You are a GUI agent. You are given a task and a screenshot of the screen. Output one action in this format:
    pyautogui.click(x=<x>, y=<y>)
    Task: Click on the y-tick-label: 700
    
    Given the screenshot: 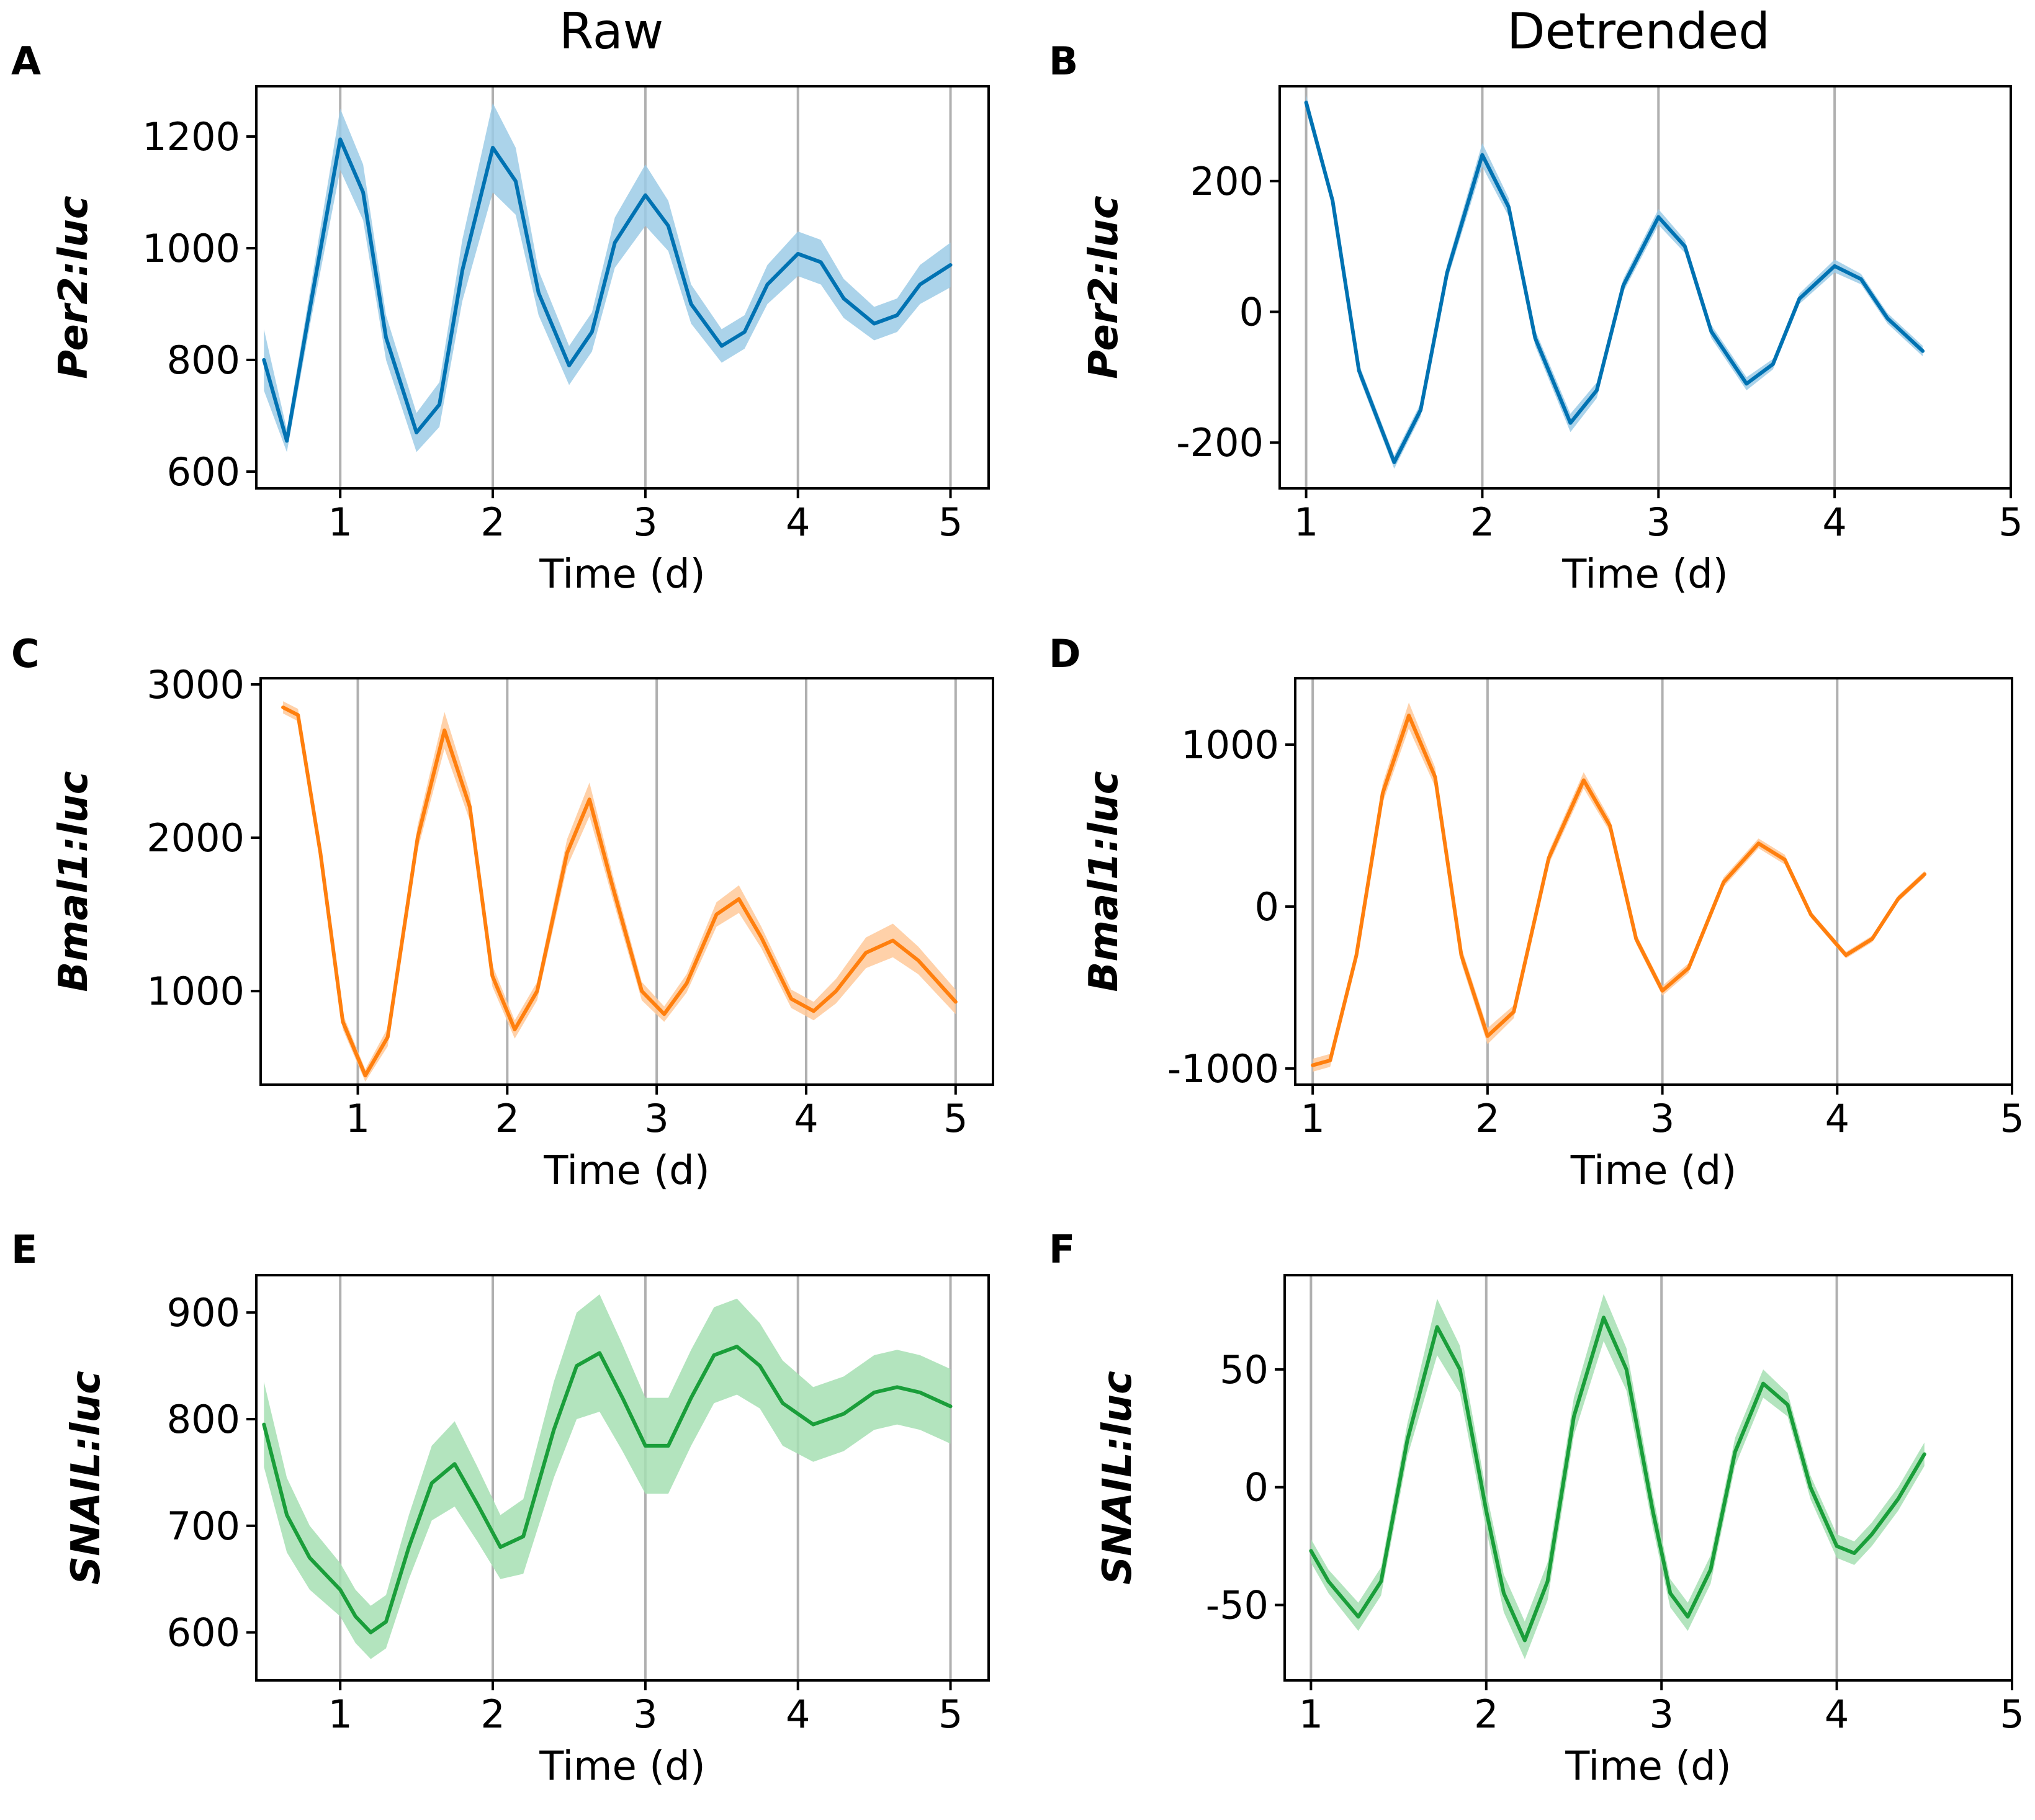 What is the action you would take?
    pyautogui.click(x=203, y=1527)
    